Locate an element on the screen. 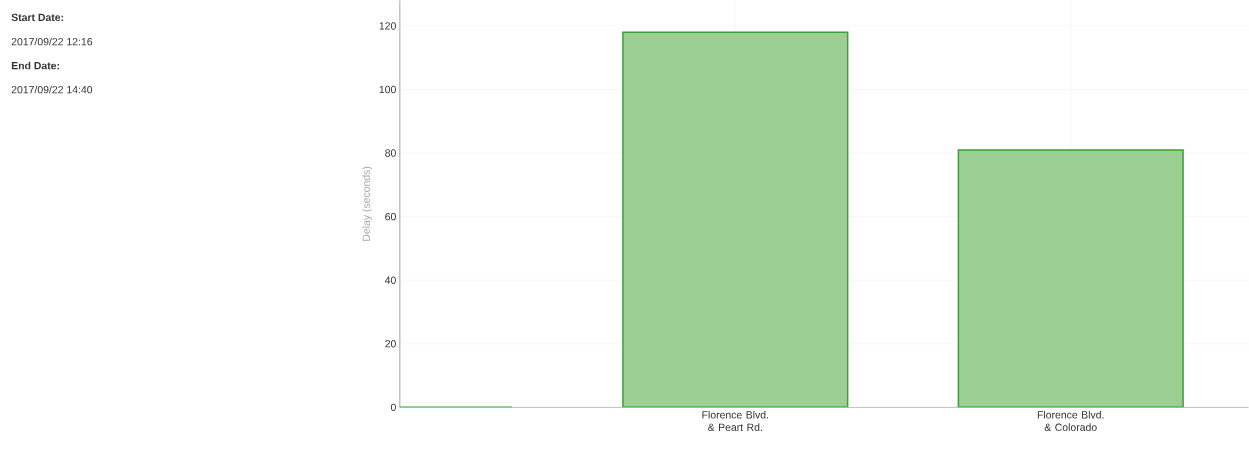  y-tick-label: 40 is located at coordinates (390, 280).